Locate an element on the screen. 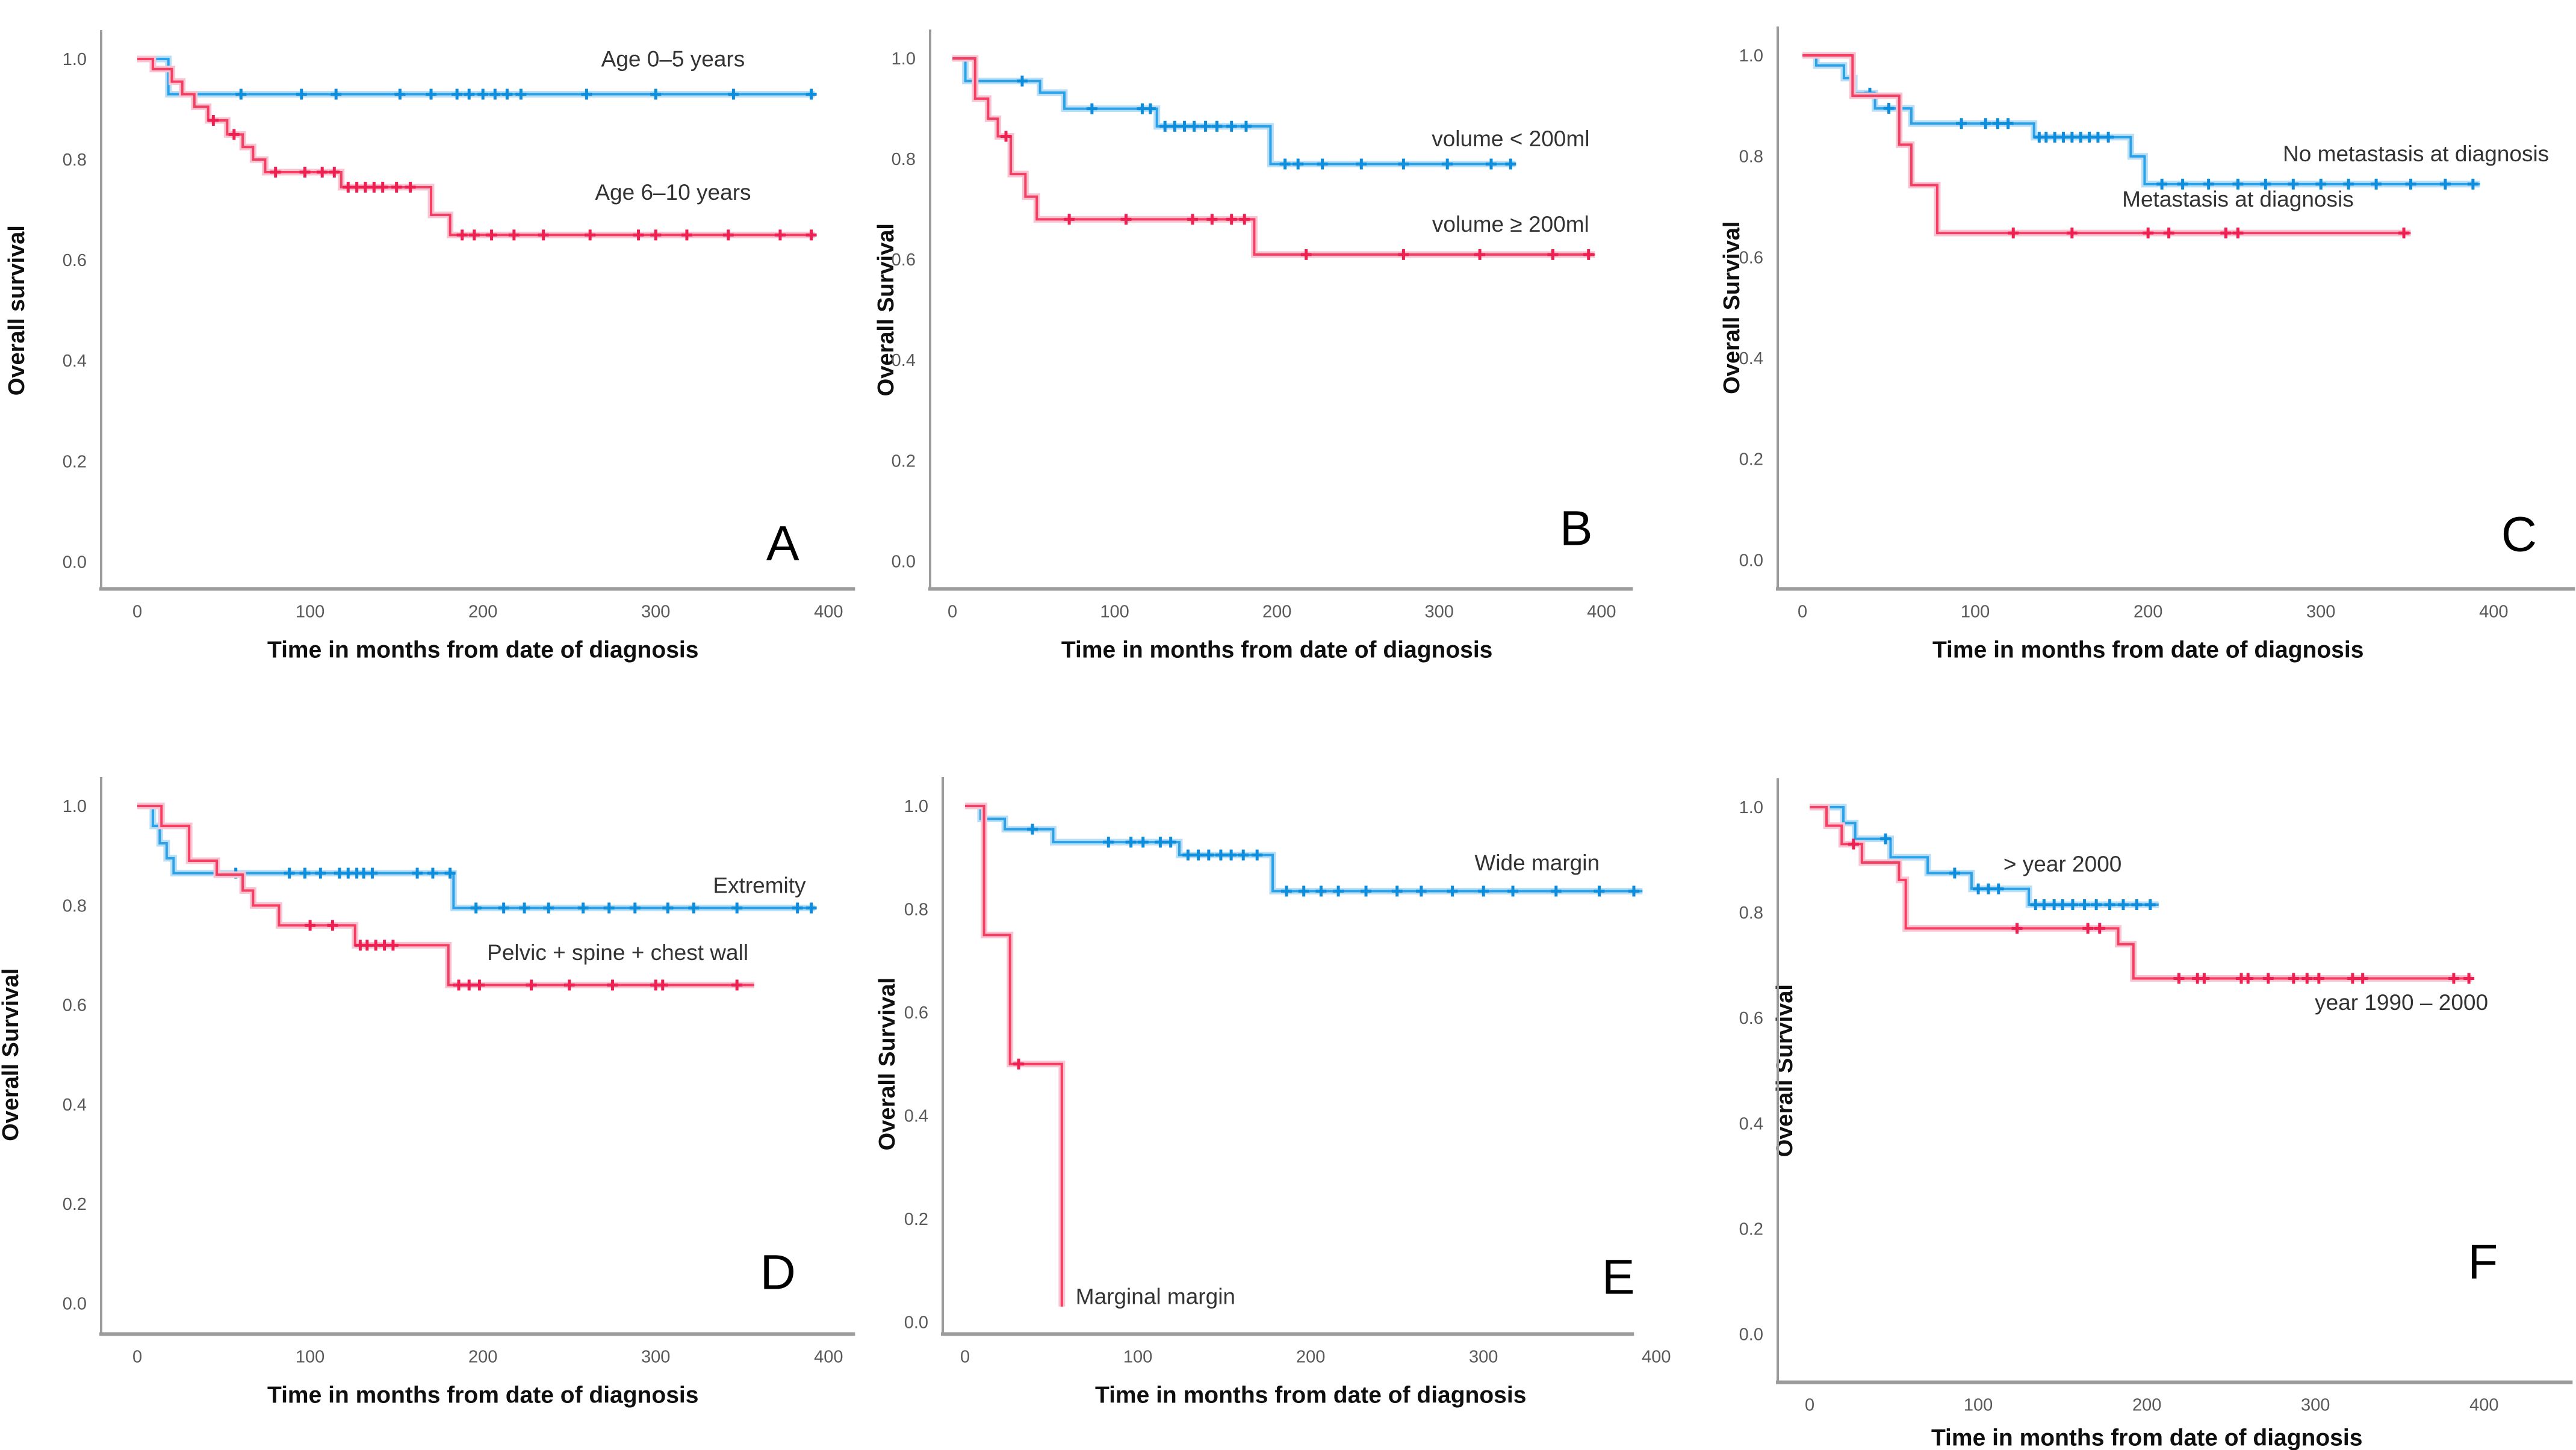  series-label: year 1990 – 2000 is located at coordinates (2401, 1003).